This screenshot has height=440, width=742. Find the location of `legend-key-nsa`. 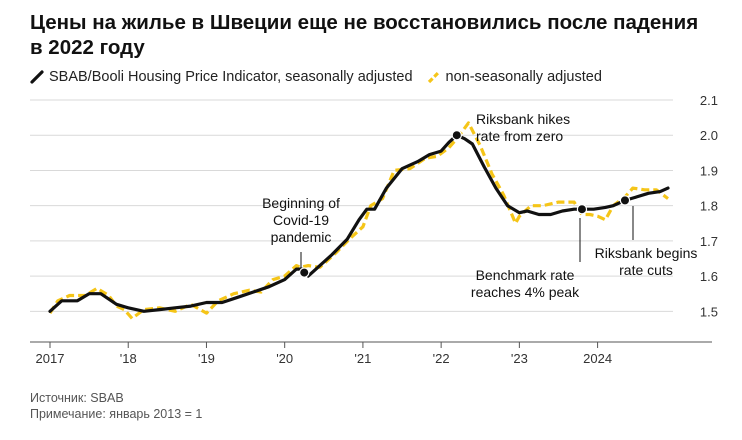

legend-key-nsa is located at coordinates (433, 77).